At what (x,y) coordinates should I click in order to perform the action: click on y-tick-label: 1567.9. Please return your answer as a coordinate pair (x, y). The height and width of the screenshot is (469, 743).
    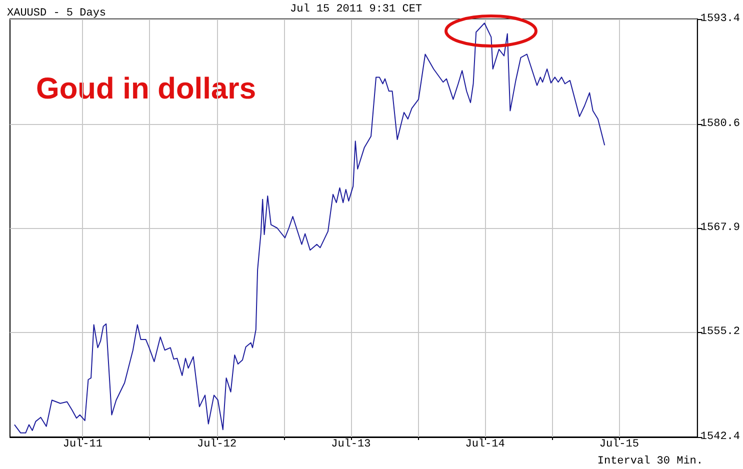
    Looking at the image, I should click on (720, 228).